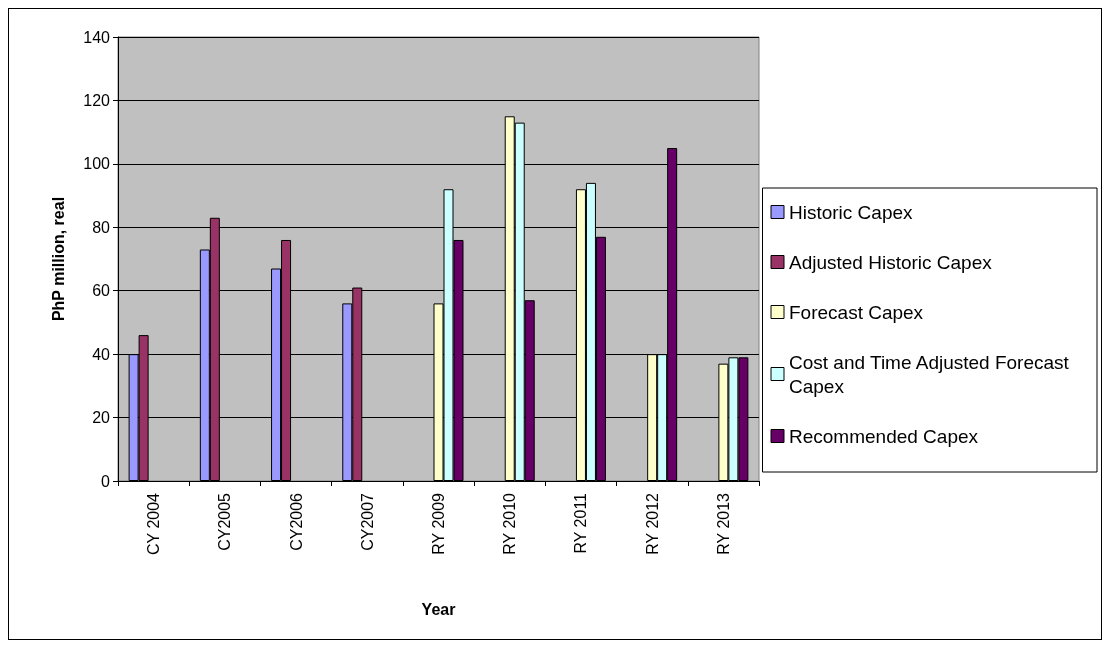 The image size is (1112, 650). I want to click on legend-label: Recommended Capex, so click(884, 436).